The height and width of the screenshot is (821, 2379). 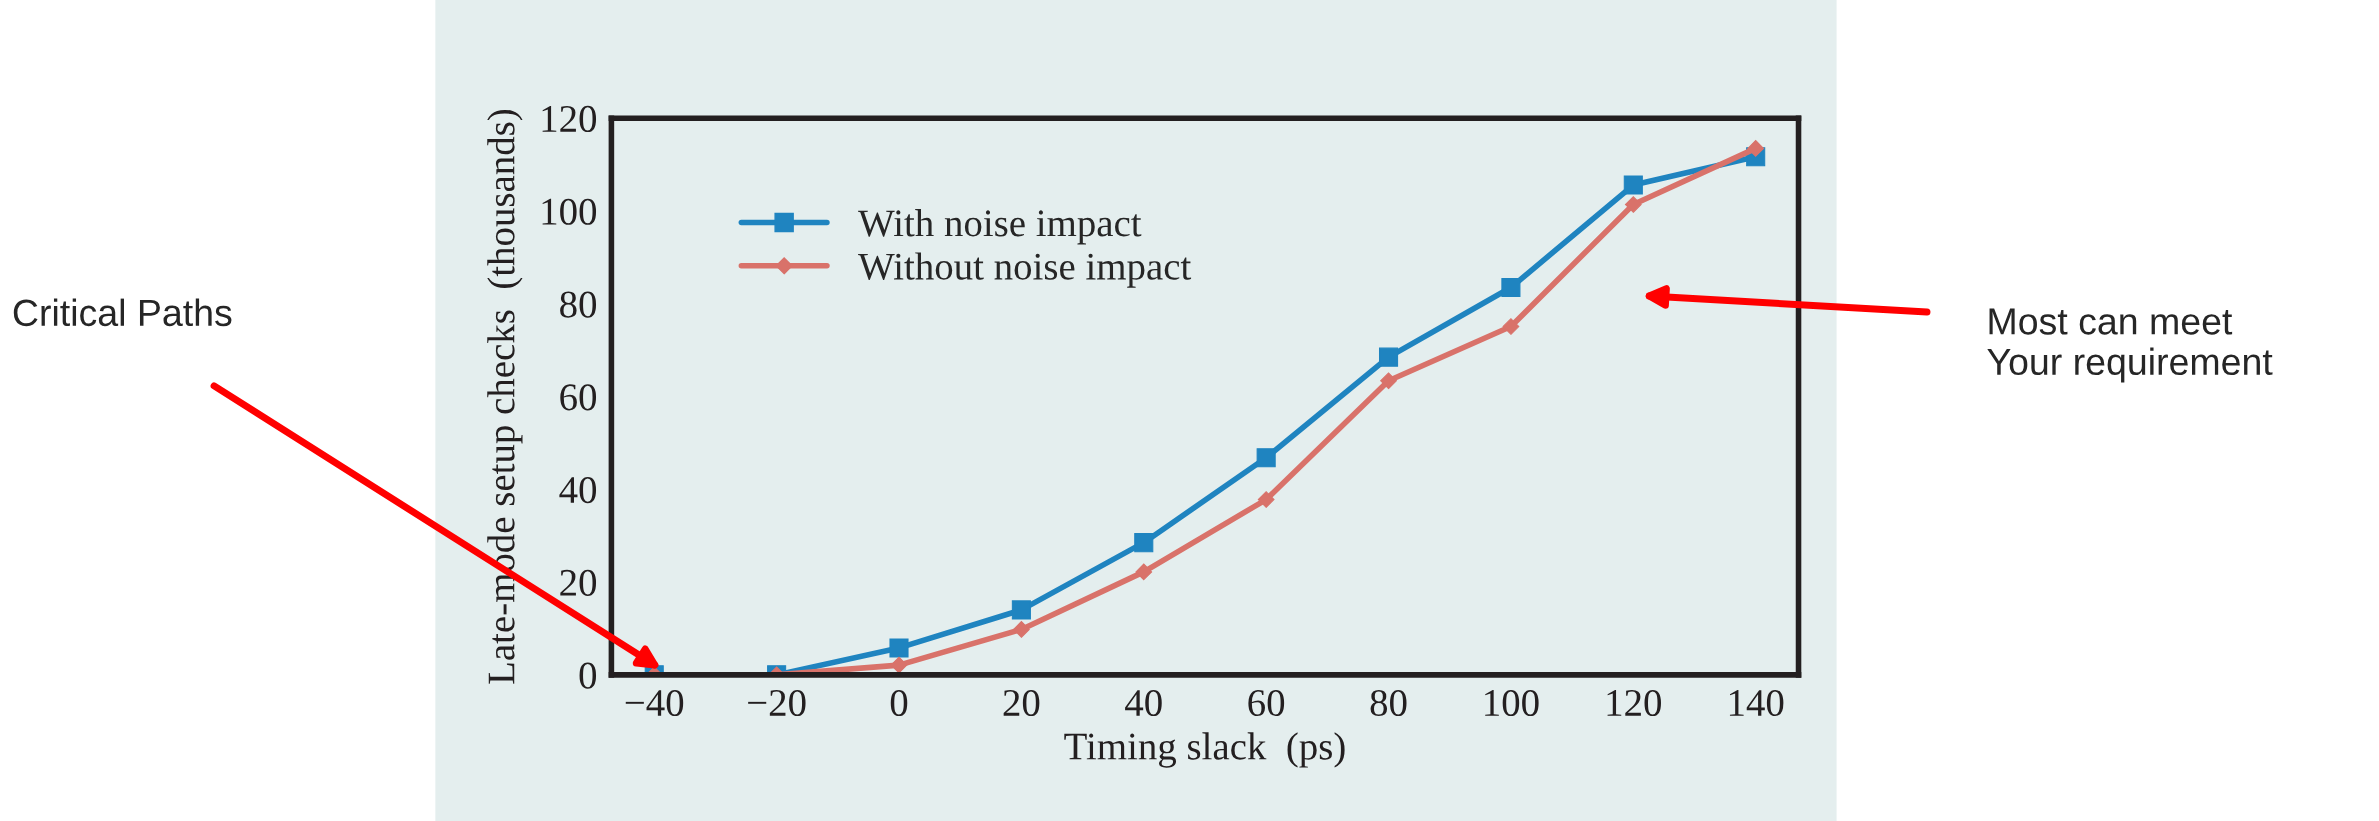 What do you see at coordinates (1204, 750) in the screenshot?
I see `x-axis-title: Timing slack (ps)` at bounding box center [1204, 750].